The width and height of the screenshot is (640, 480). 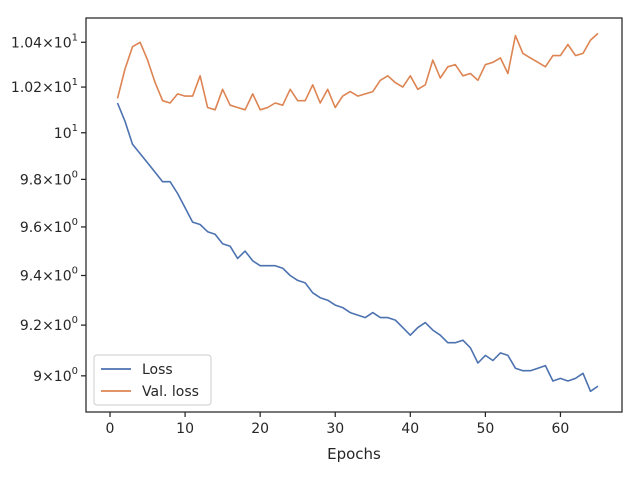 I want to click on y-tick-label: 1.02×10¹, so click(x=44, y=86).